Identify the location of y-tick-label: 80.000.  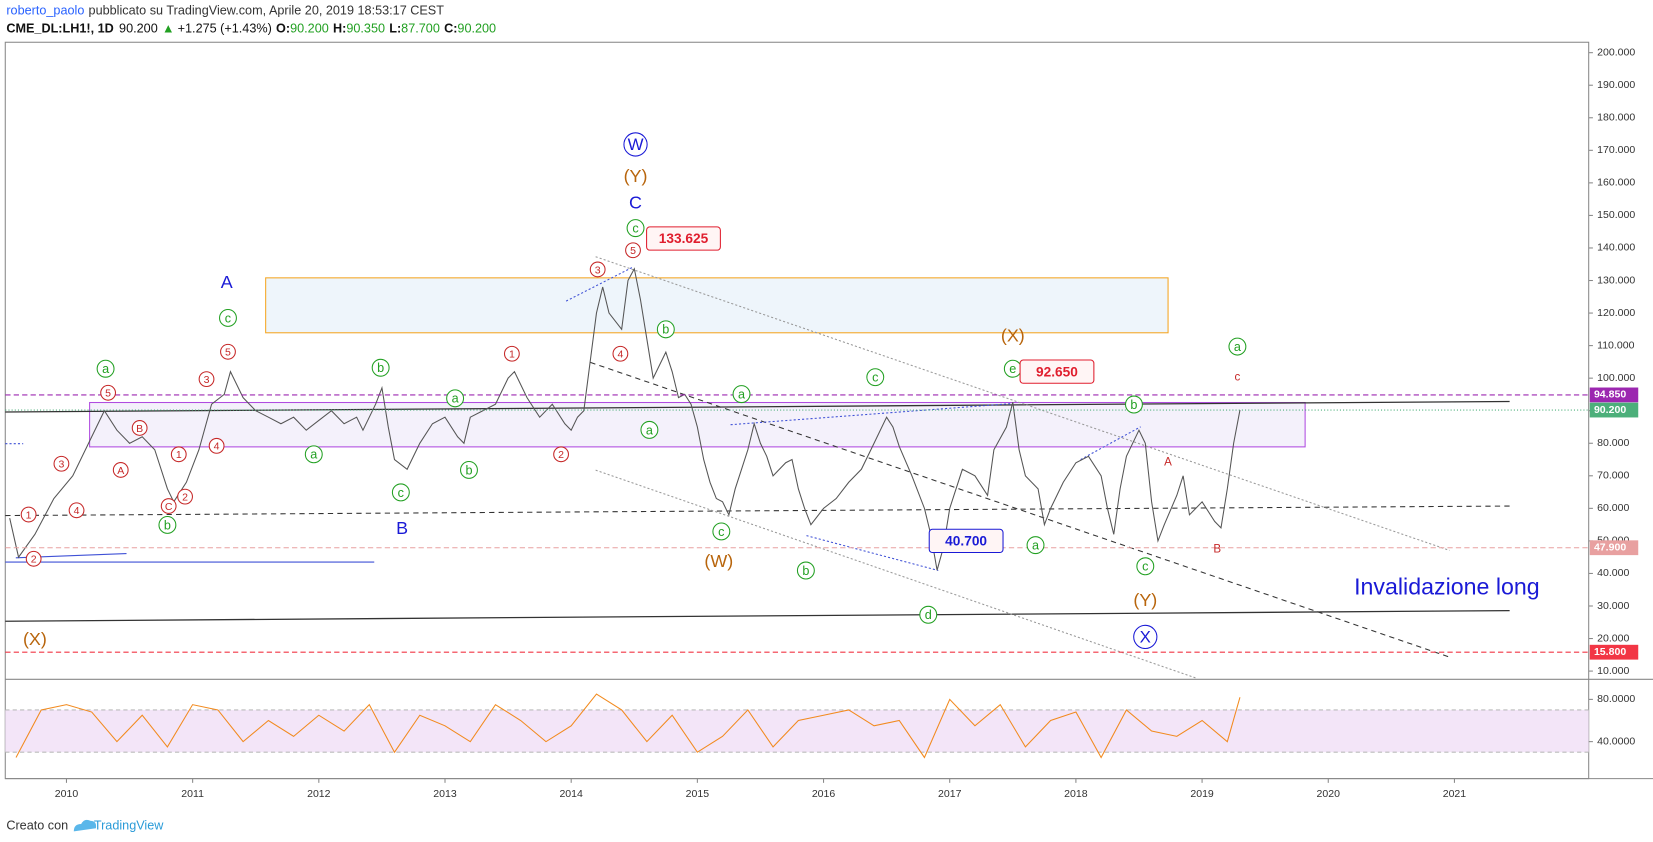
(1613, 443).